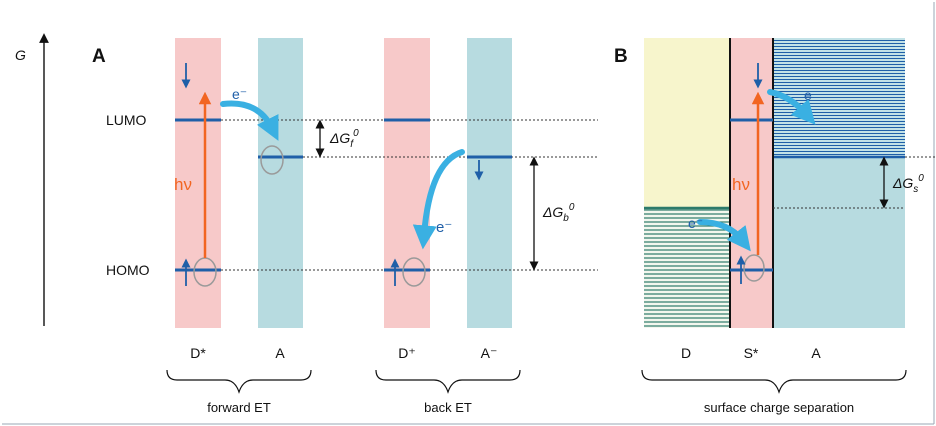  What do you see at coordinates (444, 227) in the screenshot?
I see `back-electron-label: e⁻` at bounding box center [444, 227].